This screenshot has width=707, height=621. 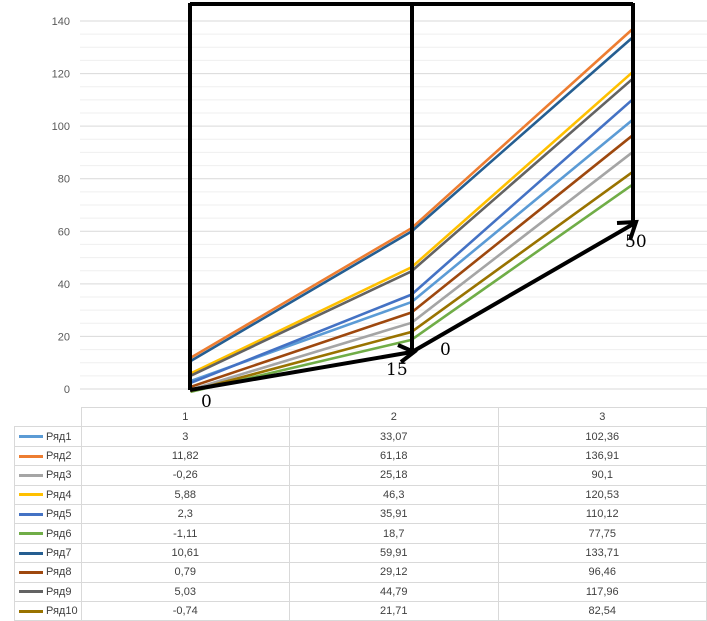 I want to click on y-tick-label: 40, so click(x=64, y=285).